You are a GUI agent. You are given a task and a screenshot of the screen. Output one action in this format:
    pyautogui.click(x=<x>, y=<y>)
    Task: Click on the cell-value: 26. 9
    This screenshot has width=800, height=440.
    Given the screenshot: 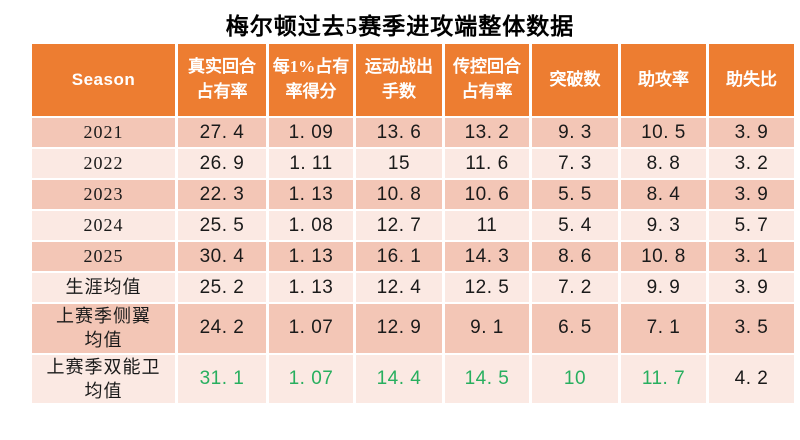 What is the action you would take?
    pyautogui.click(x=222, y=163)
    